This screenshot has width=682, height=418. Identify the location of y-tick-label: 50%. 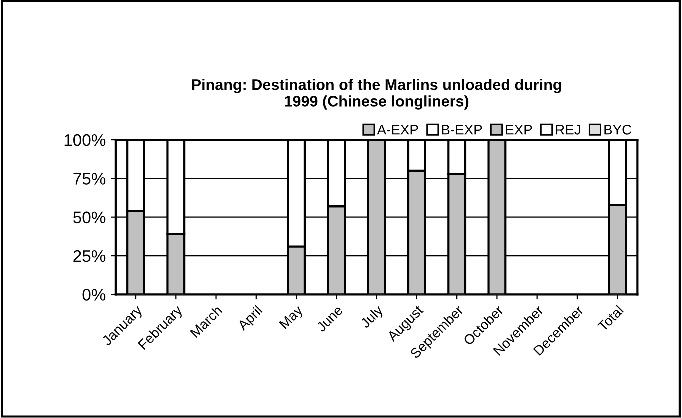
(90, 218).